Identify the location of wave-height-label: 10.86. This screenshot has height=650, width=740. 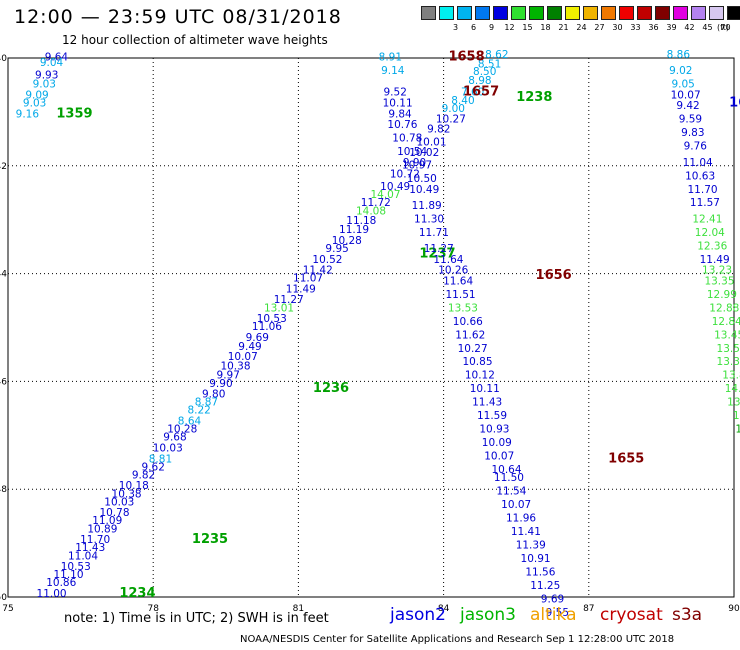
(61, 583).